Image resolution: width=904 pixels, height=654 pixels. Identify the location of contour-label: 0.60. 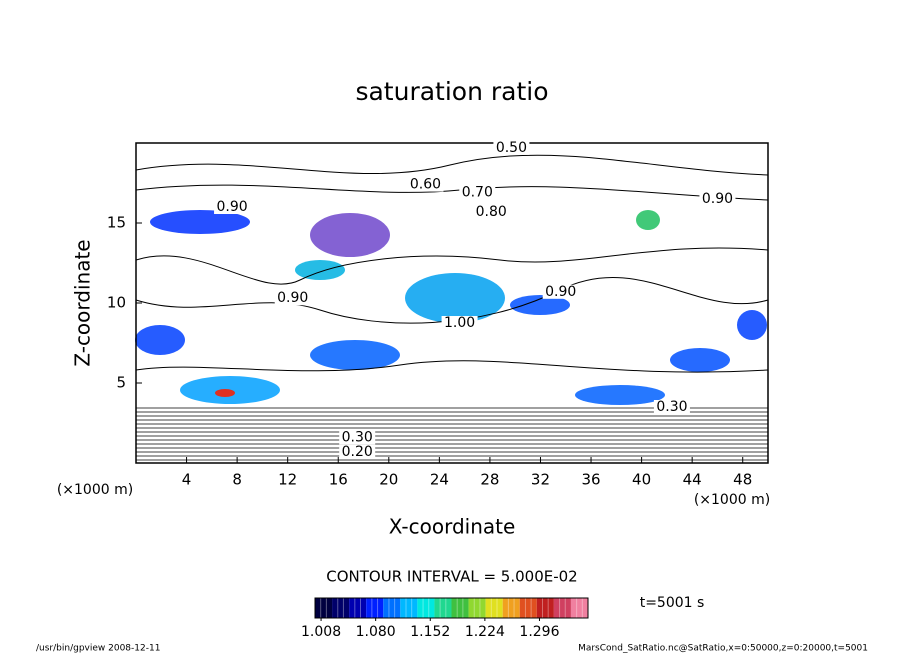
(425, 185).